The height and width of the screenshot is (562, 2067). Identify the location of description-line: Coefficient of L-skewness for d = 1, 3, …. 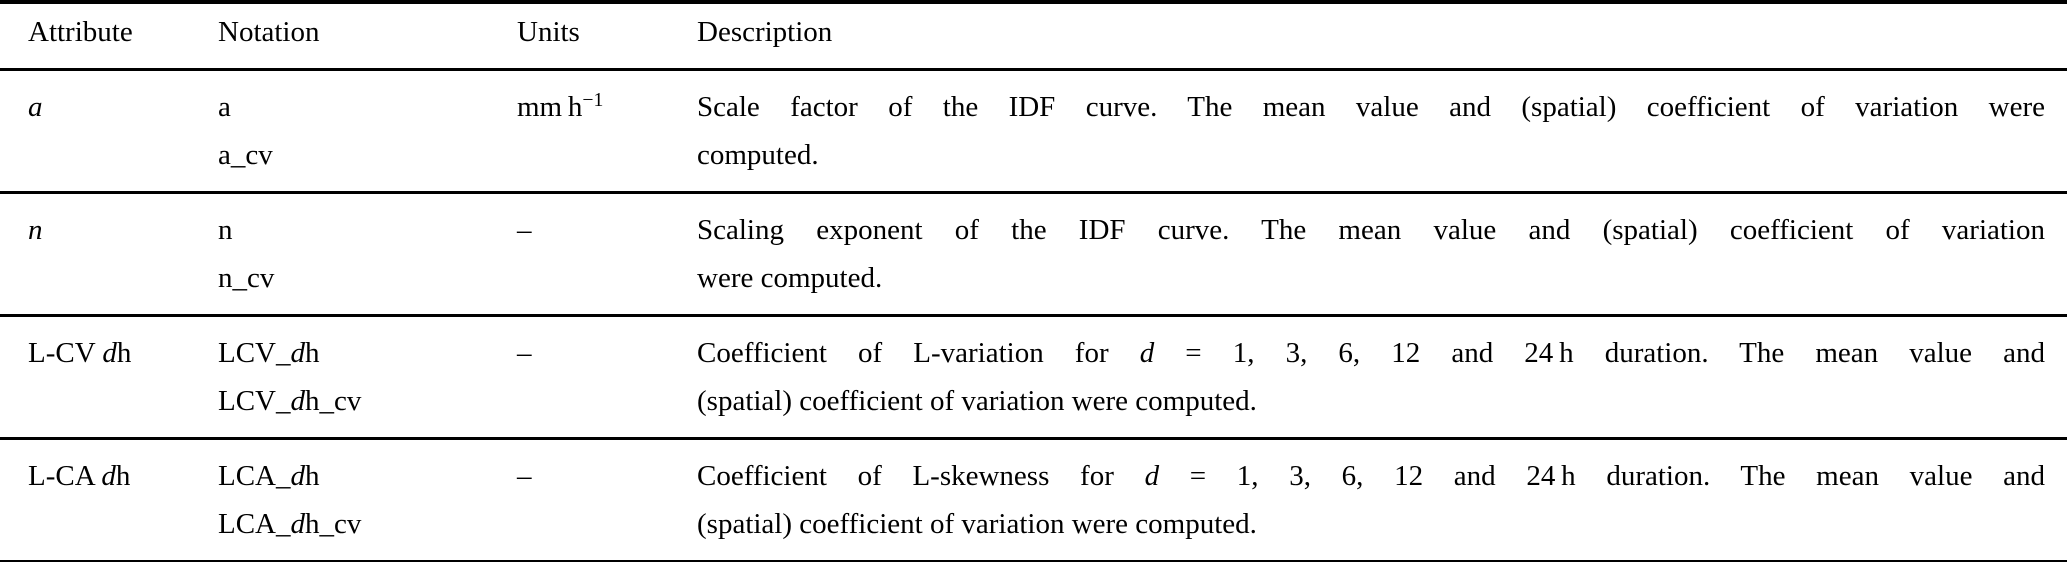
(1371, 476).